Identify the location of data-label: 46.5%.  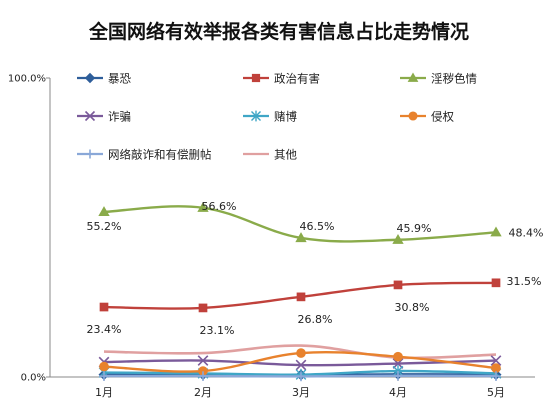
(317, 226).